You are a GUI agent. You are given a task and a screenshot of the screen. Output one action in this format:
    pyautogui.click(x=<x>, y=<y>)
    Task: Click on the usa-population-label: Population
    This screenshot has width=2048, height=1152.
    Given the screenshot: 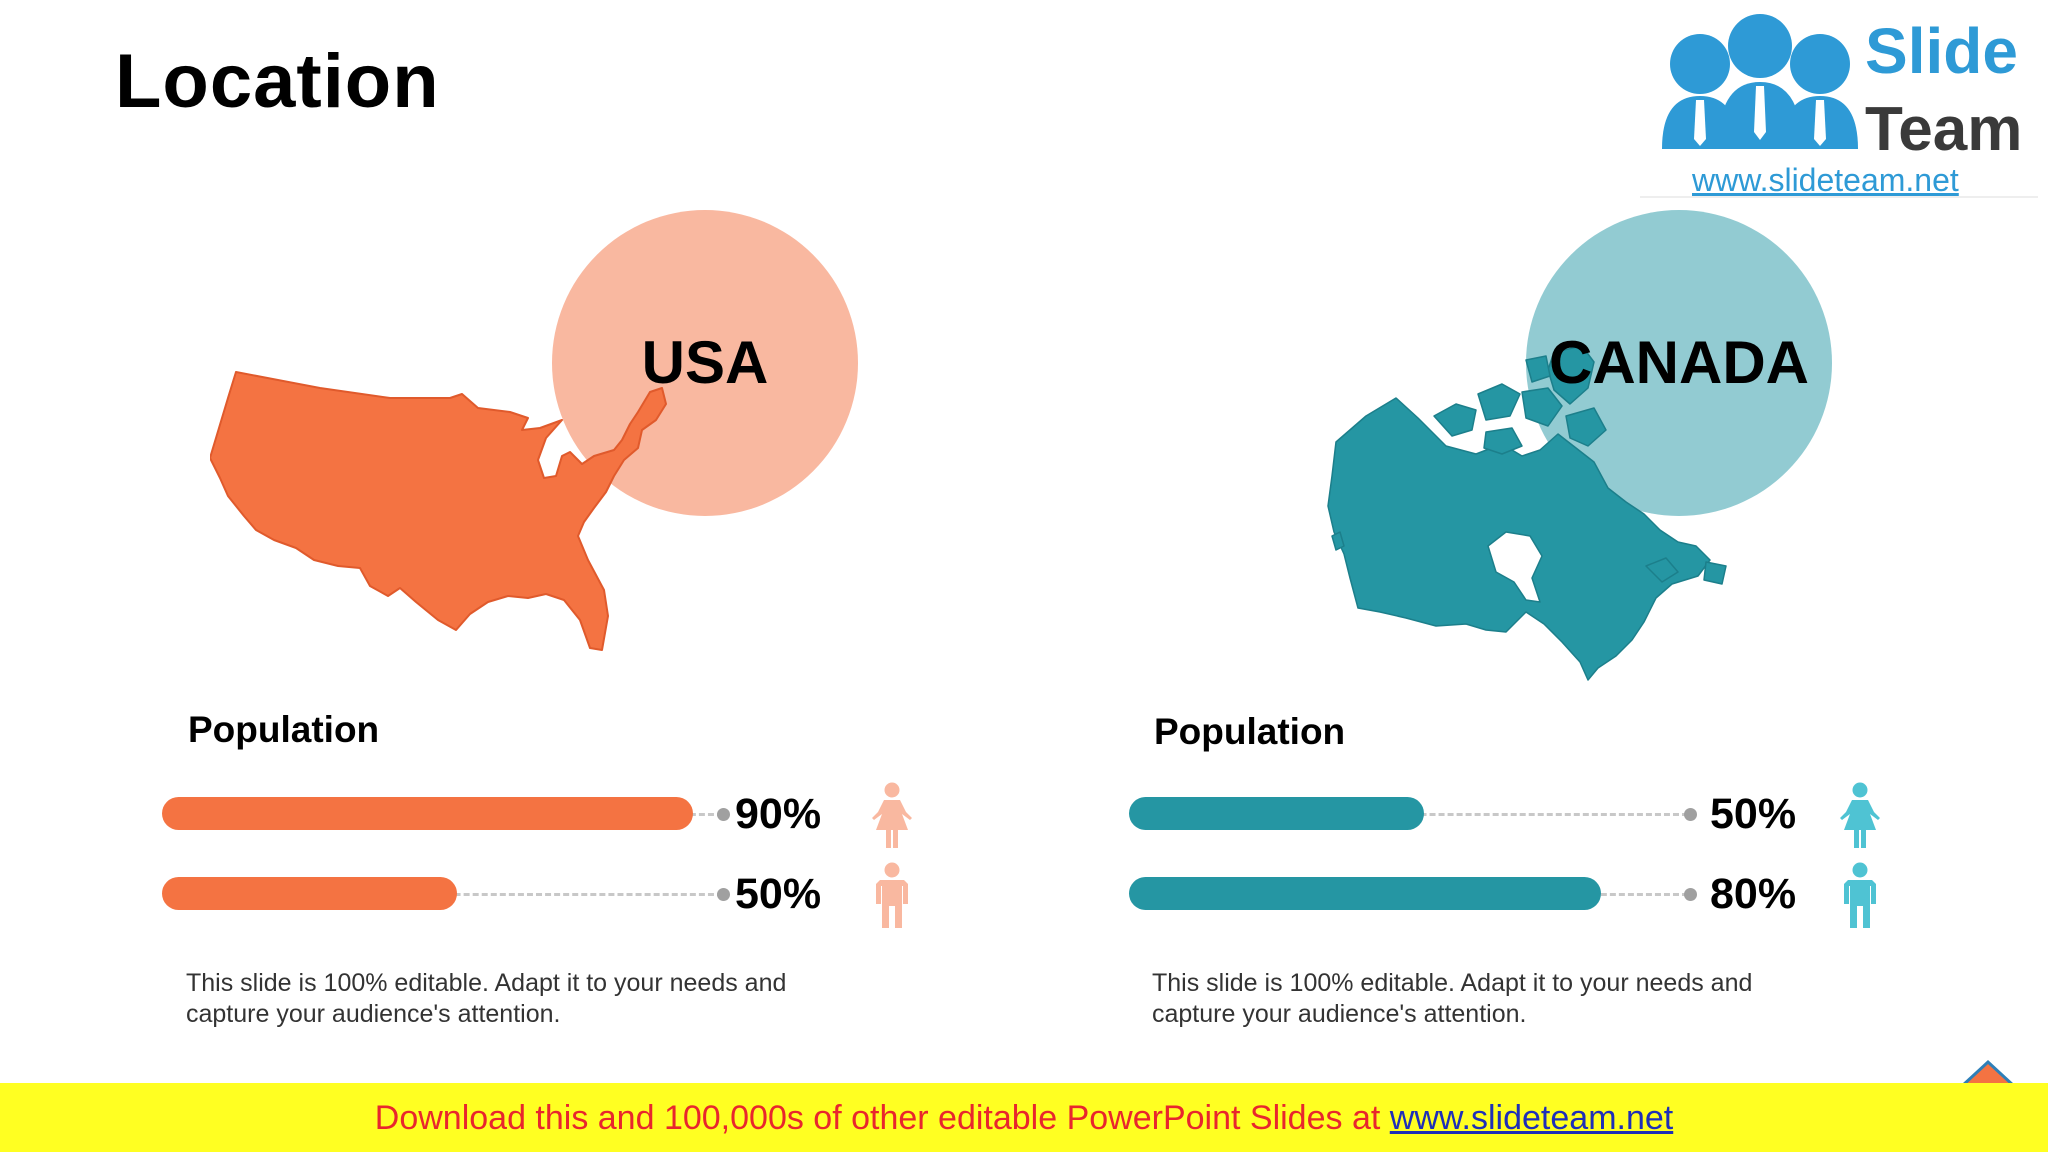 What is the action you would take?
    pyautogui.click(x=284, y=729)
    